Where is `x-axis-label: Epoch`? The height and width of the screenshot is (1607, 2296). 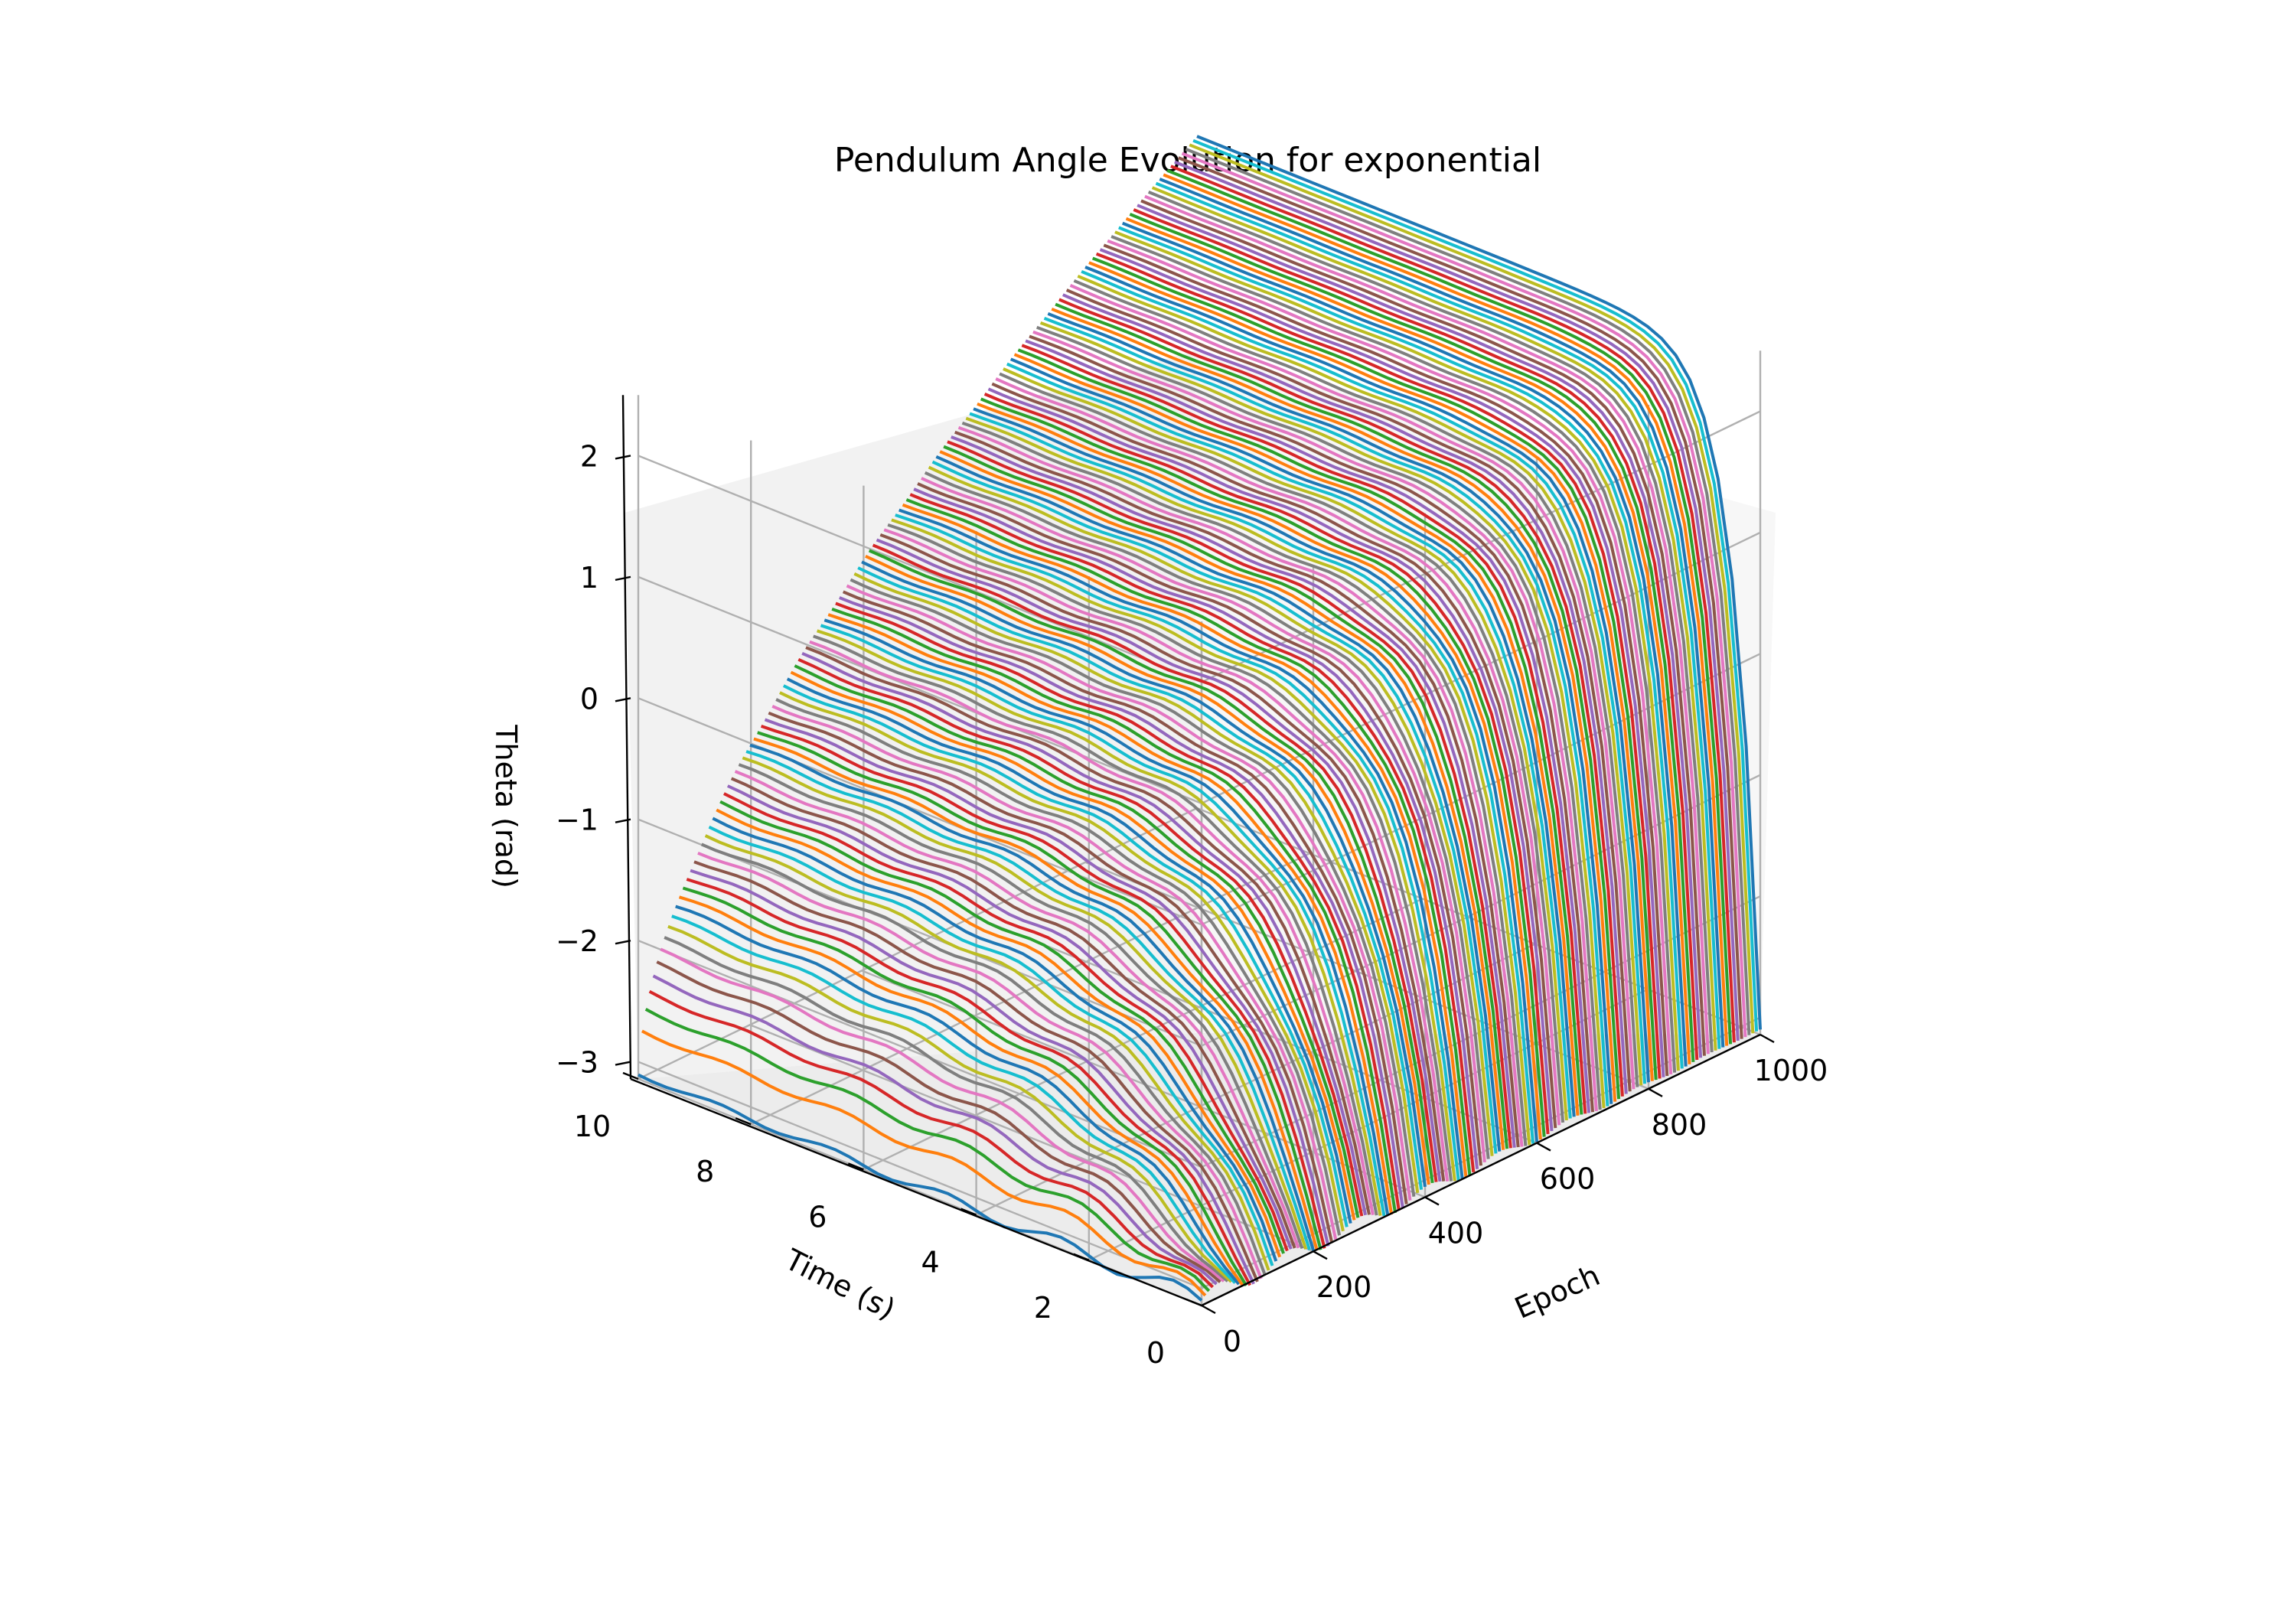 x-axis-label: Epoch is located at coordinates (1557, 1291).